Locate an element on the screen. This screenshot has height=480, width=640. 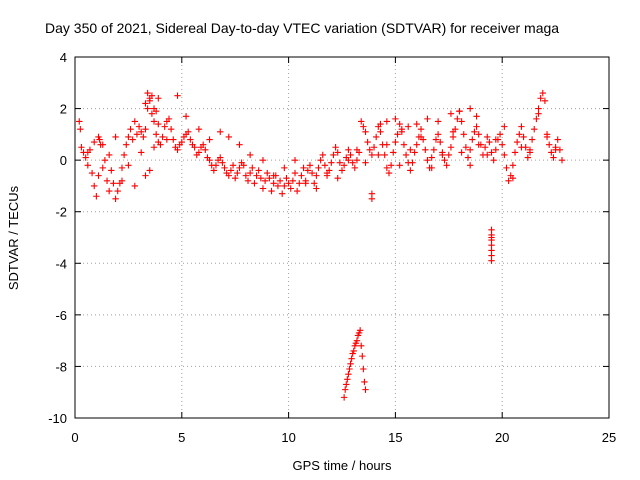
x-tick-label: 10 is located at coordinates (288, 437).